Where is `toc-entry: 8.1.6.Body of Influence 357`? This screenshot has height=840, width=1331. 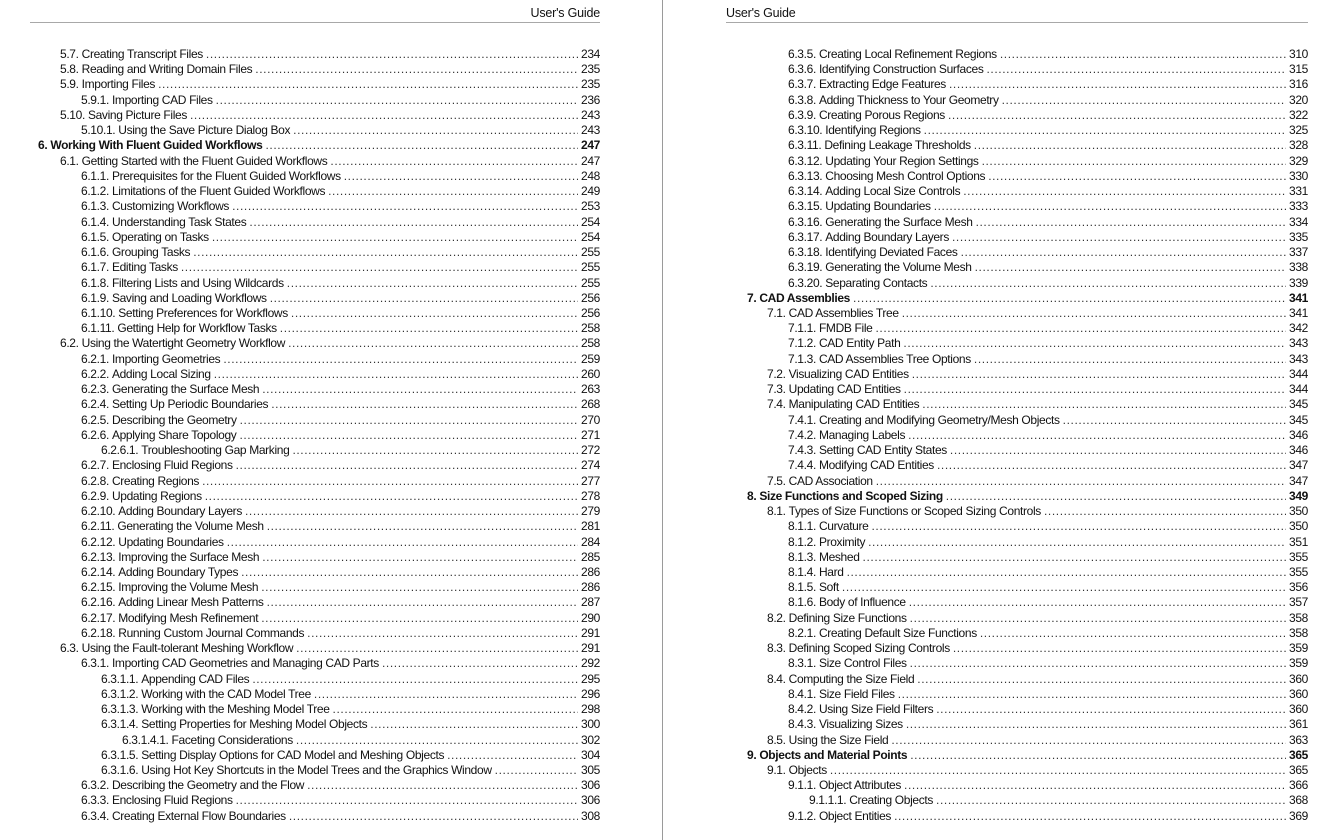
toc-entry: 8.1.6.Body of Influence 357 is located at coordinates (985, 602).